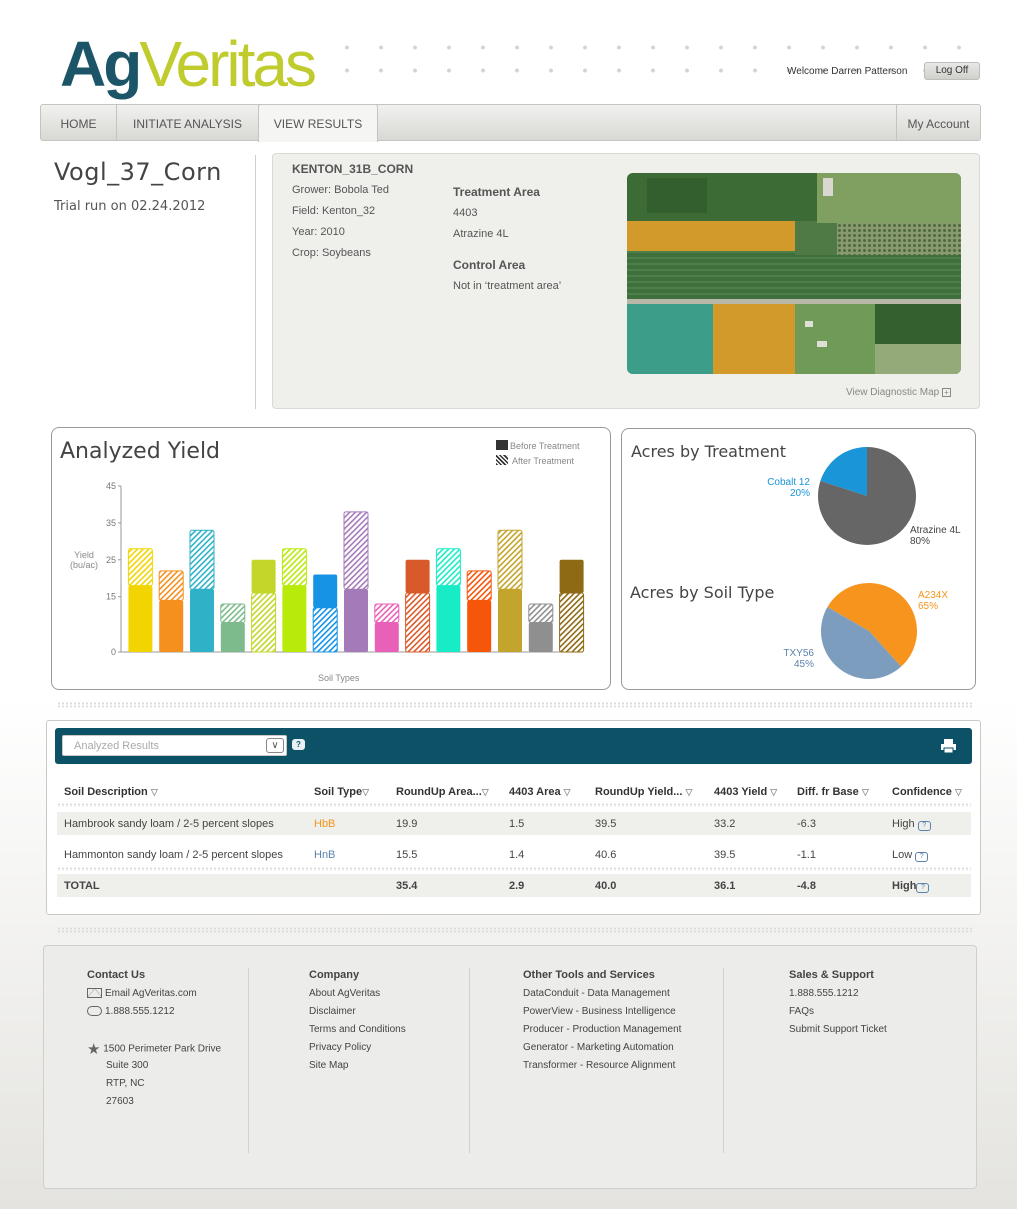 This screenshot has height=1209, width=1017. I want to click on y-axis-label-line1: Yield, so click(84, 555).